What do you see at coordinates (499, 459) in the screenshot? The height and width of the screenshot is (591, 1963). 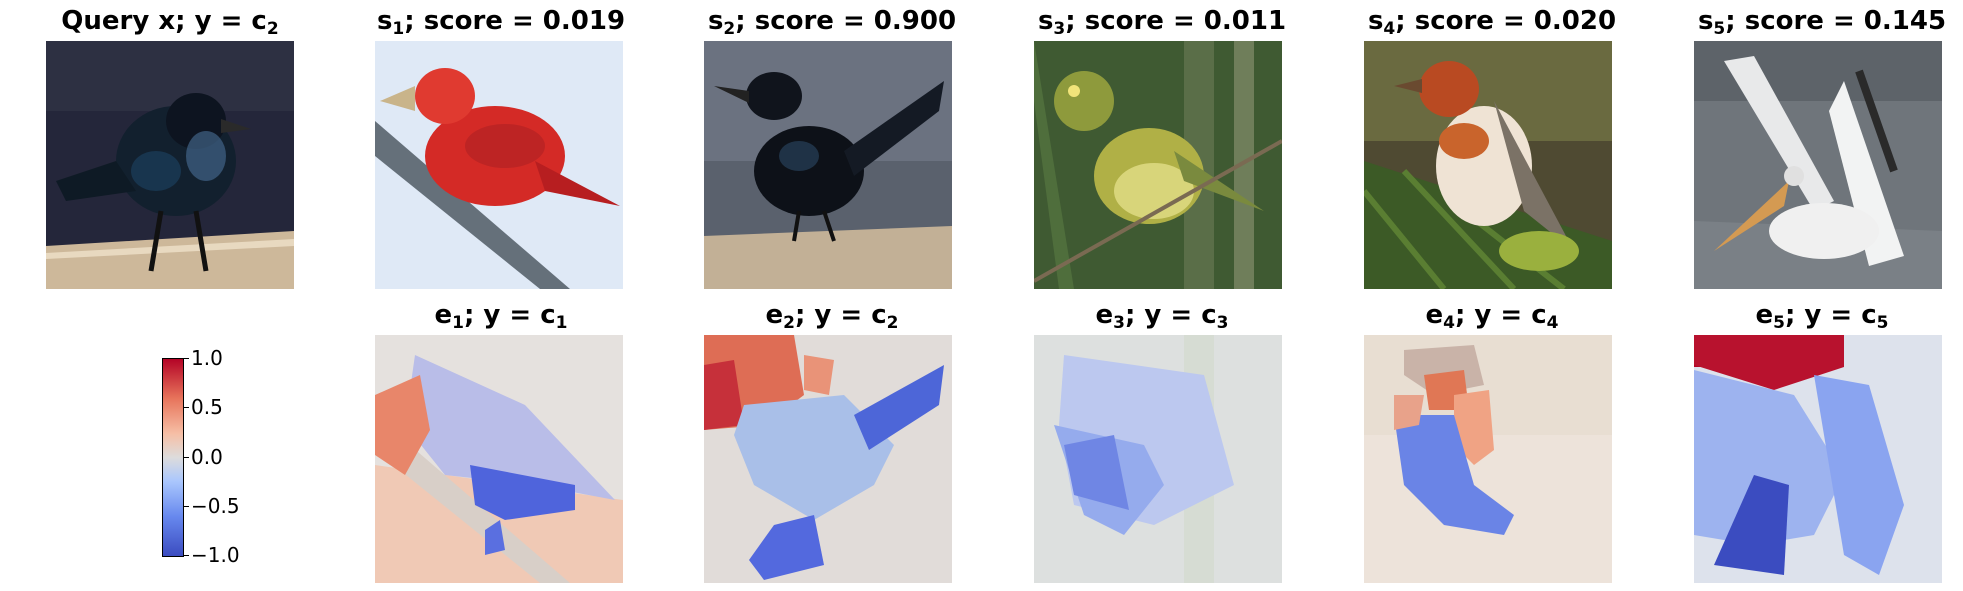 I see `explanation-1-heatmap` at bounding box center [499, 459].